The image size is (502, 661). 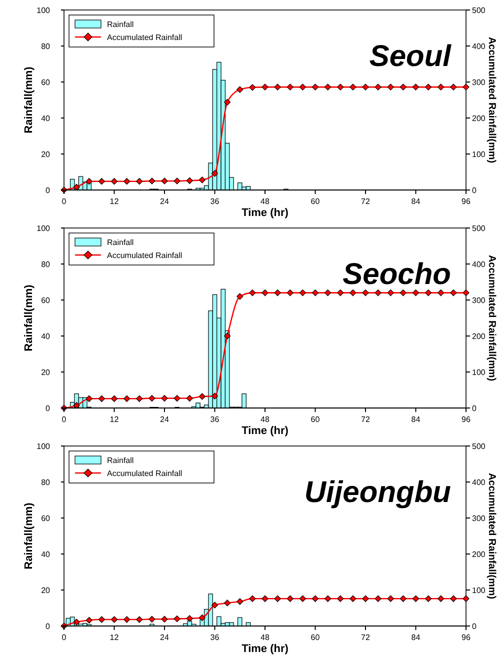 What do you see at coordinates (410, 56) in the screenshot?
I see `text: Seoul` at bounding box center [410, 56].